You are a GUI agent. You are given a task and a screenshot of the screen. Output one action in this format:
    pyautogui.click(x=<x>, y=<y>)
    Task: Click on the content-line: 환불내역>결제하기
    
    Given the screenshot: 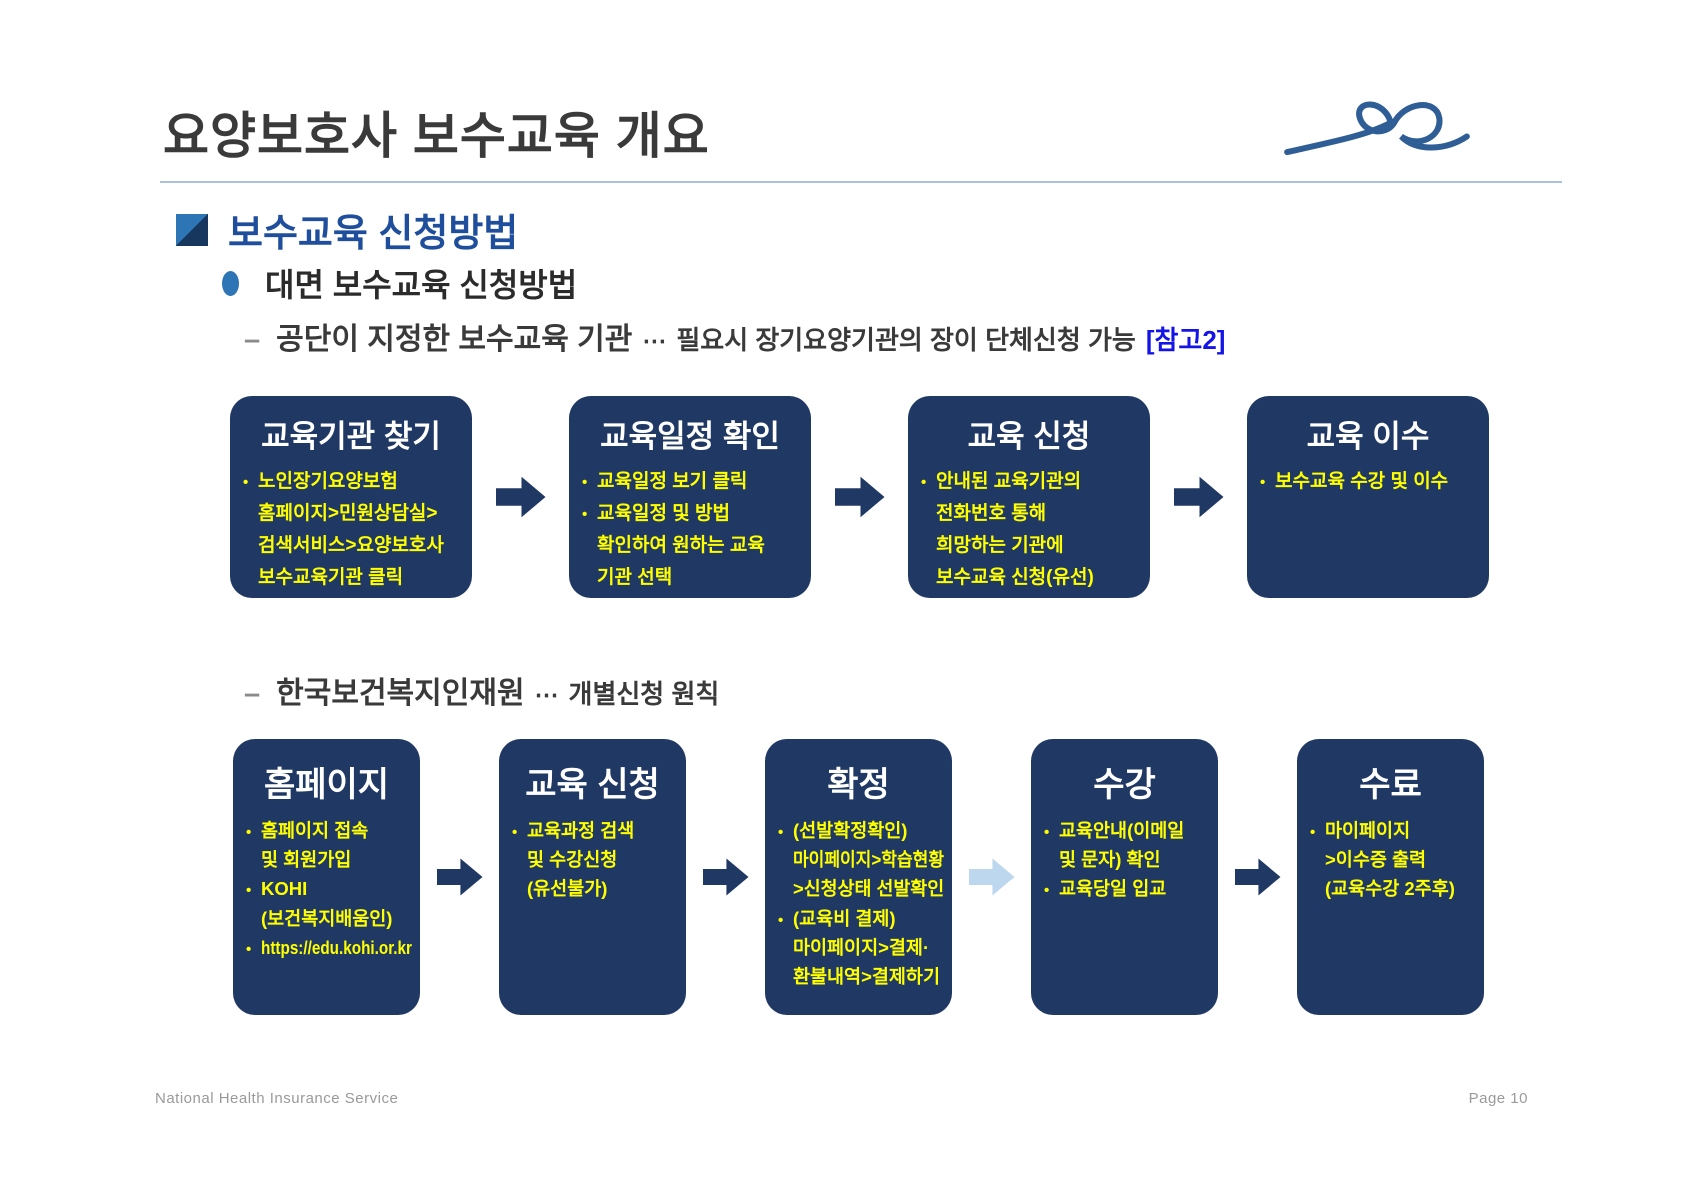 What is the action you would take?
    pyautogui.click(x=861, y=976)
    